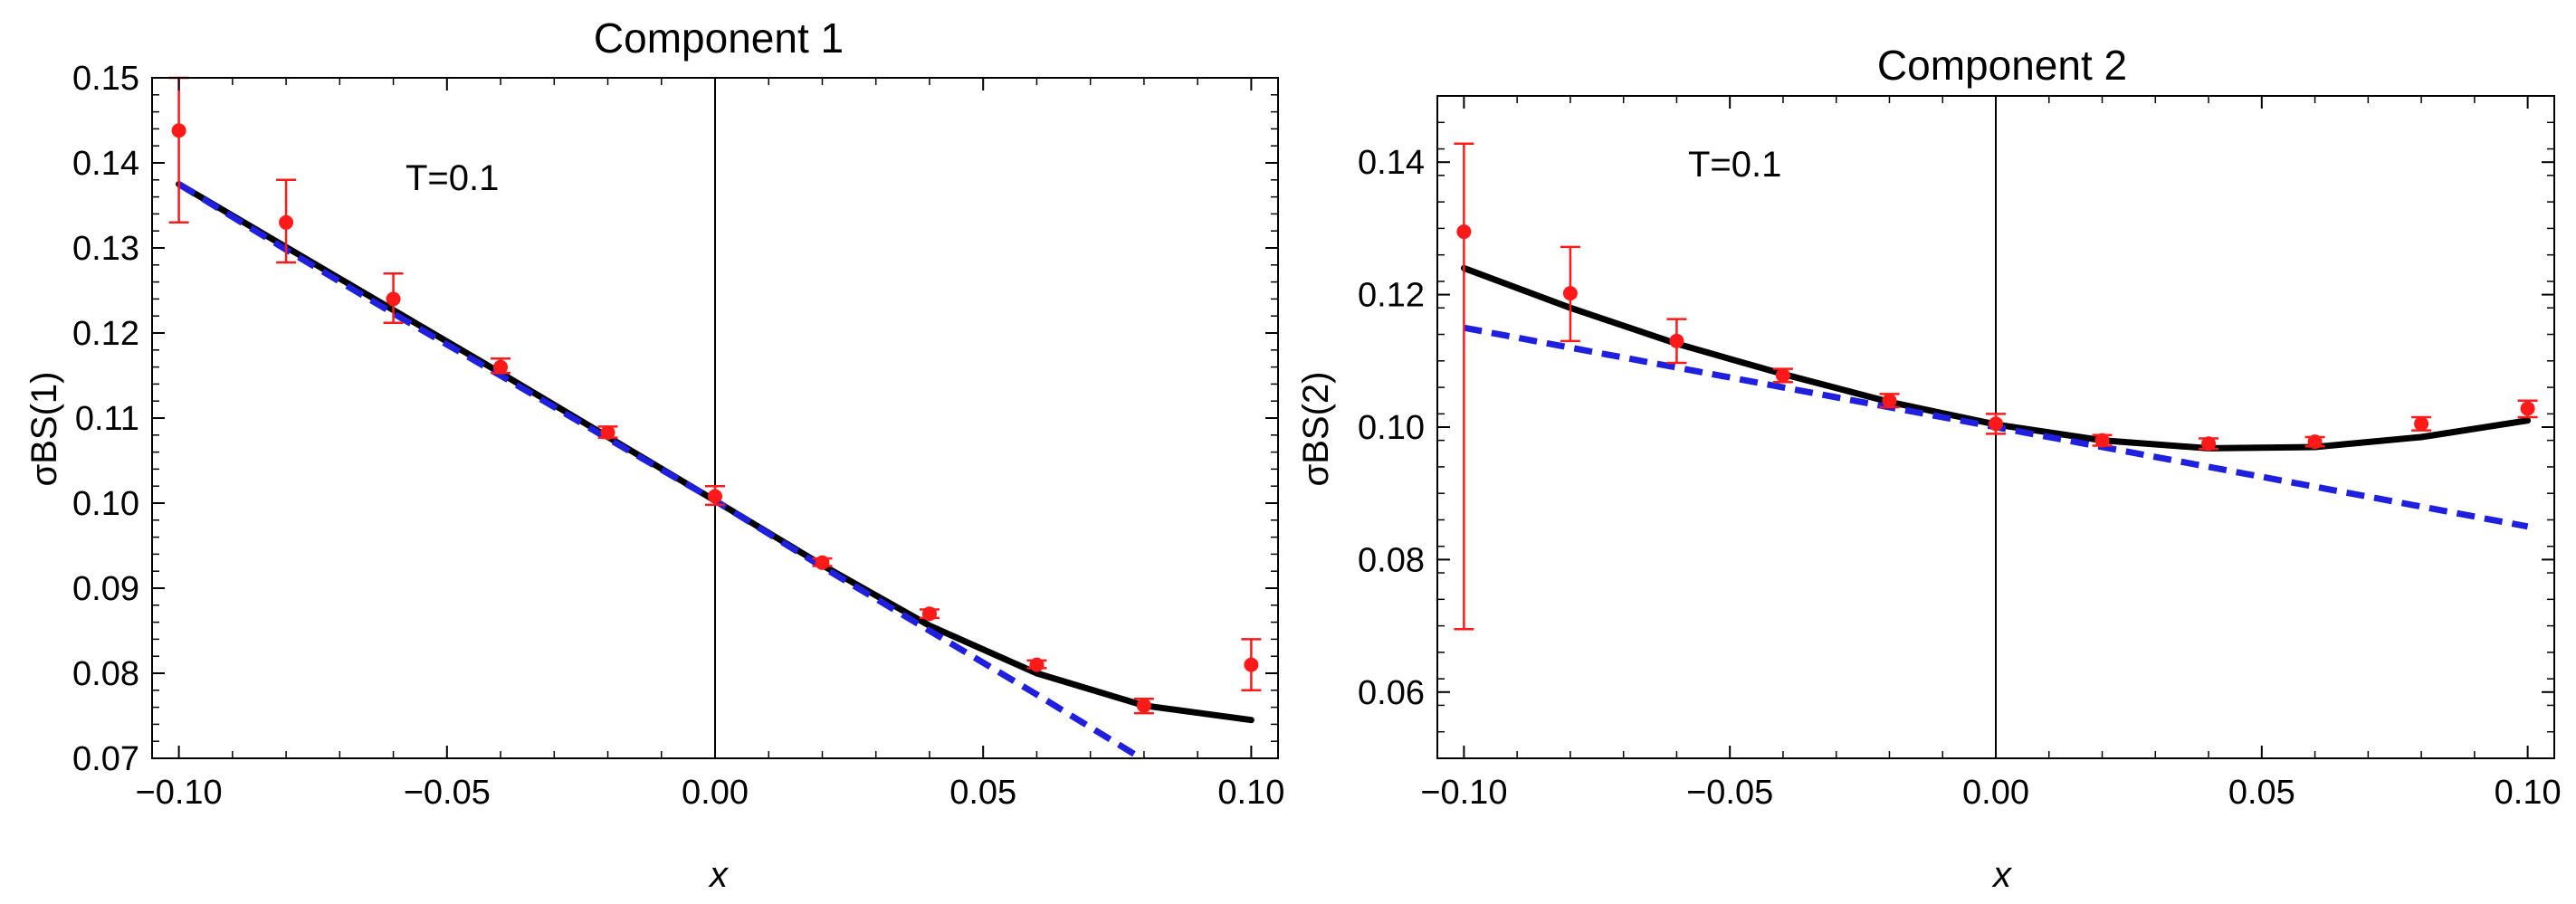 The height and width of the screenshot is (904, 2576). I want to click on y-tick-label: 0.15, so click(106, 79).